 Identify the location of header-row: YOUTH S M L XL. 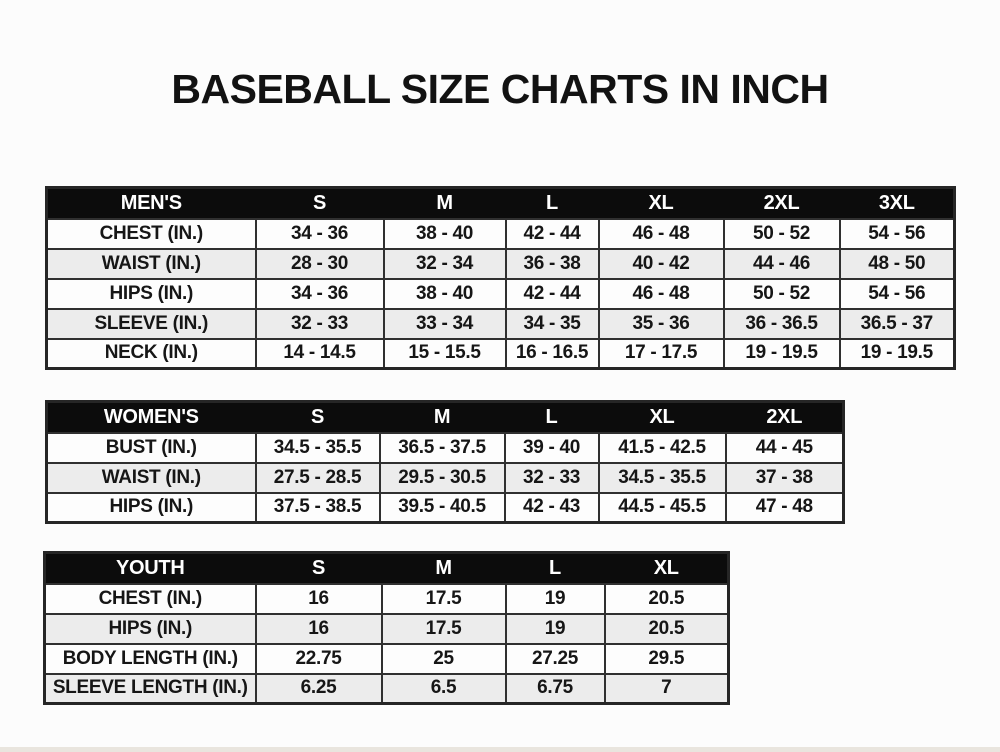
(386, 568).